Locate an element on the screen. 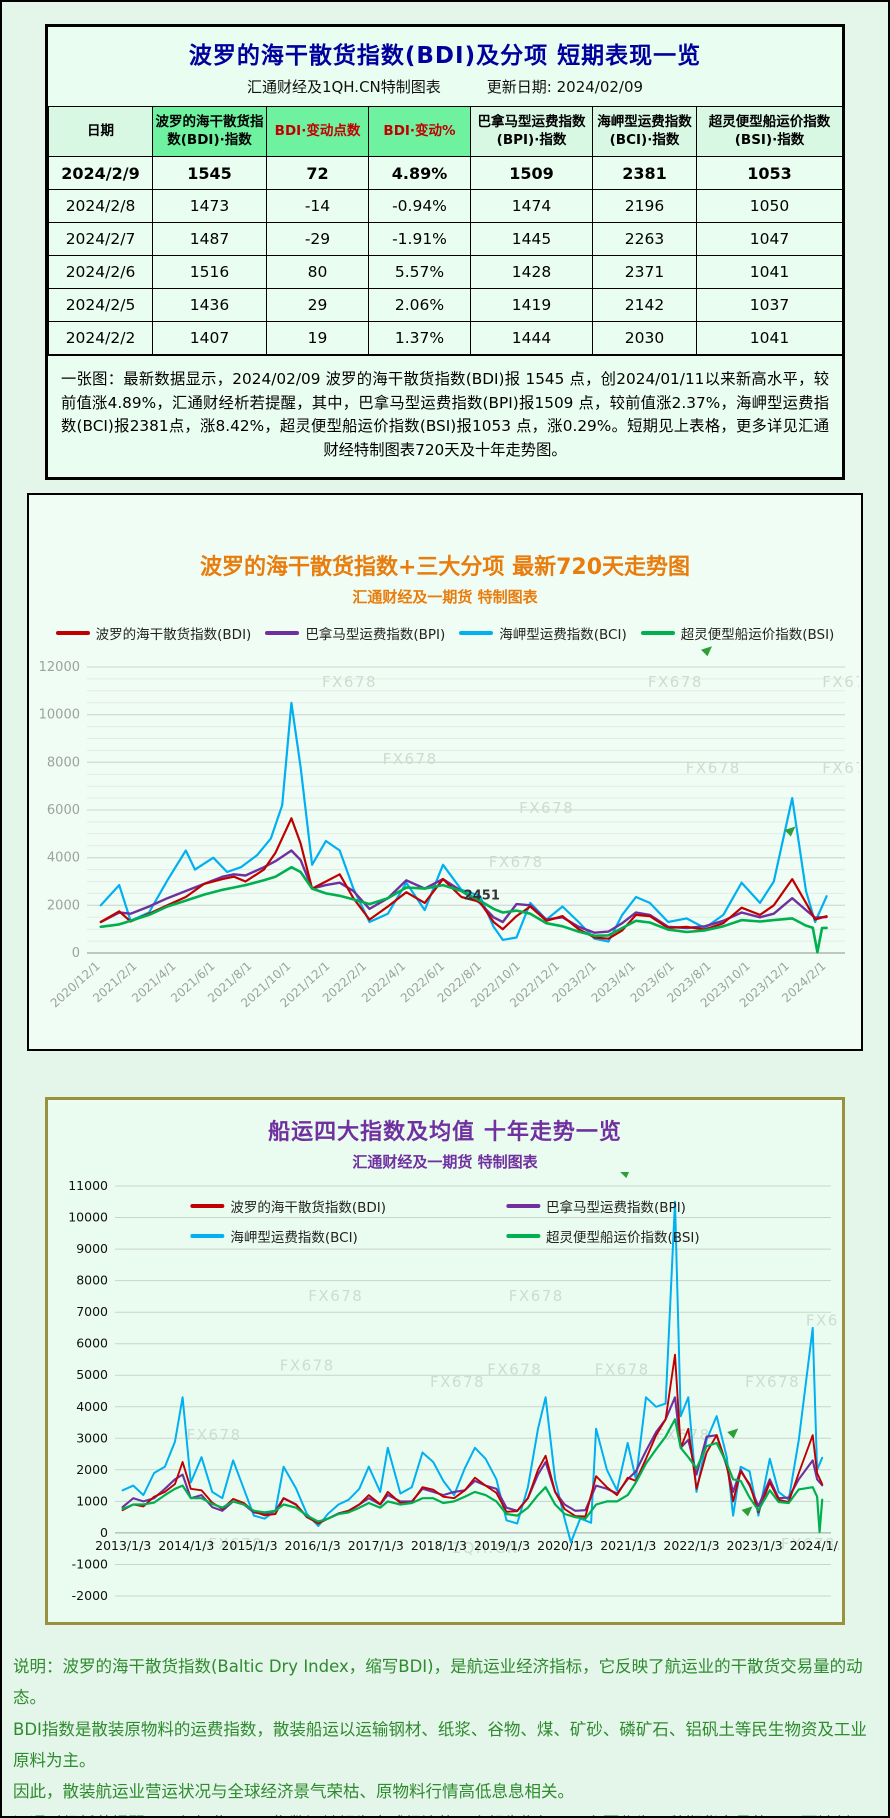  table-cell: 72 is located at coordinates (317, 173).